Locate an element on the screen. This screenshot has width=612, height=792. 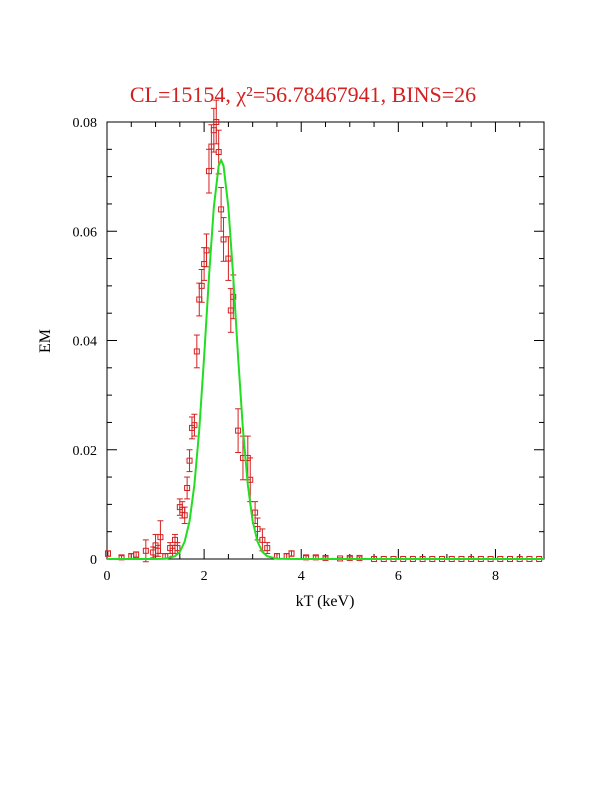
chart-title: CL=15154, χ²=56.78467941, BINS=26 is located at coordinates (303, 94).